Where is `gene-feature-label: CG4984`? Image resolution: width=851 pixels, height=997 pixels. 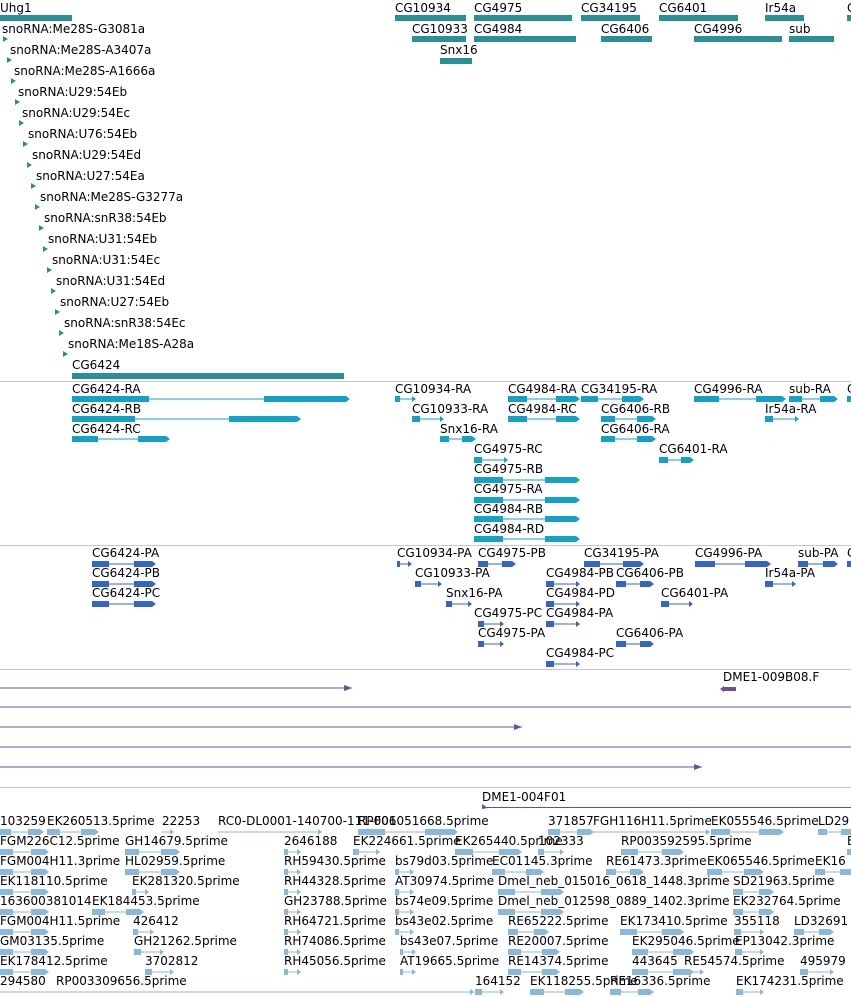 gene-feature-label: CG4984 is located at coordinates (498, 29).